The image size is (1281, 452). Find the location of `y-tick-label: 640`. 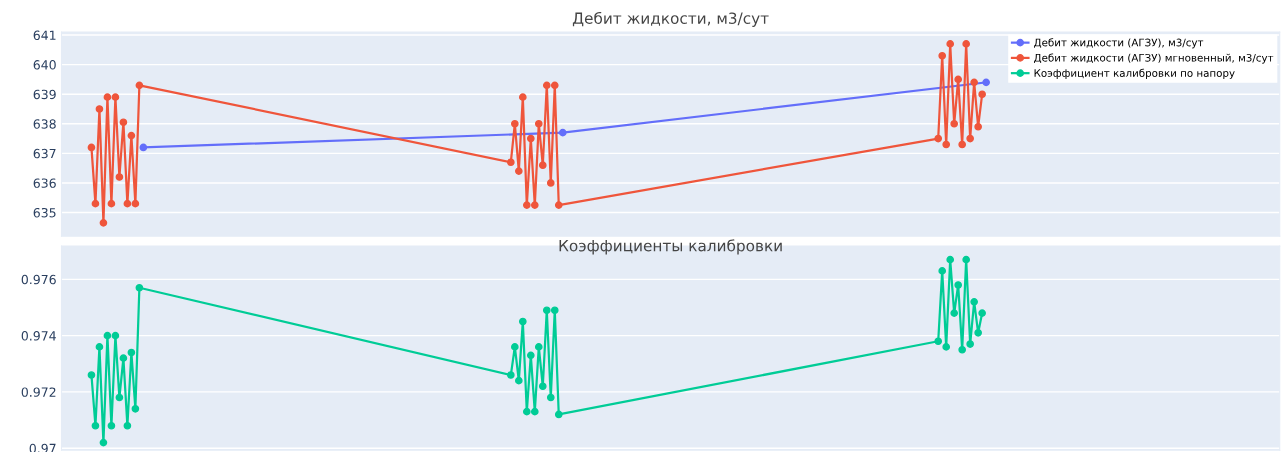

y-tick-label: 640 is located at coordinates (44, 65).